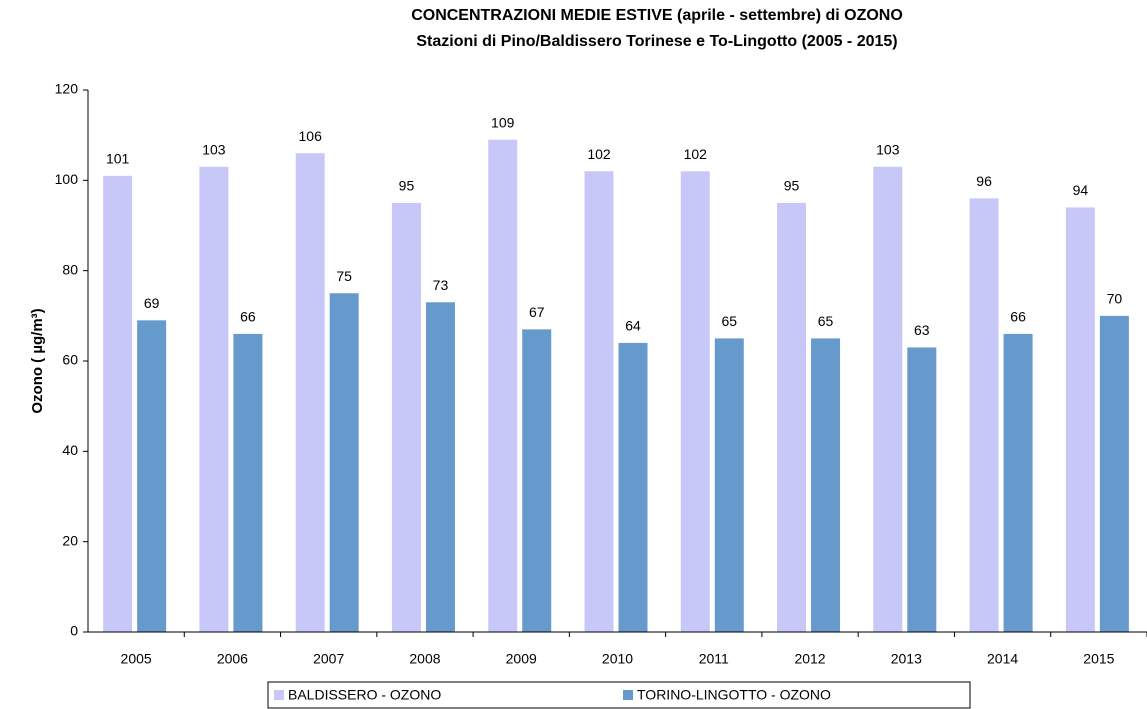  Describe the element at coordinates (619, 695) in the screenshot. I see `legend-box` at that location.